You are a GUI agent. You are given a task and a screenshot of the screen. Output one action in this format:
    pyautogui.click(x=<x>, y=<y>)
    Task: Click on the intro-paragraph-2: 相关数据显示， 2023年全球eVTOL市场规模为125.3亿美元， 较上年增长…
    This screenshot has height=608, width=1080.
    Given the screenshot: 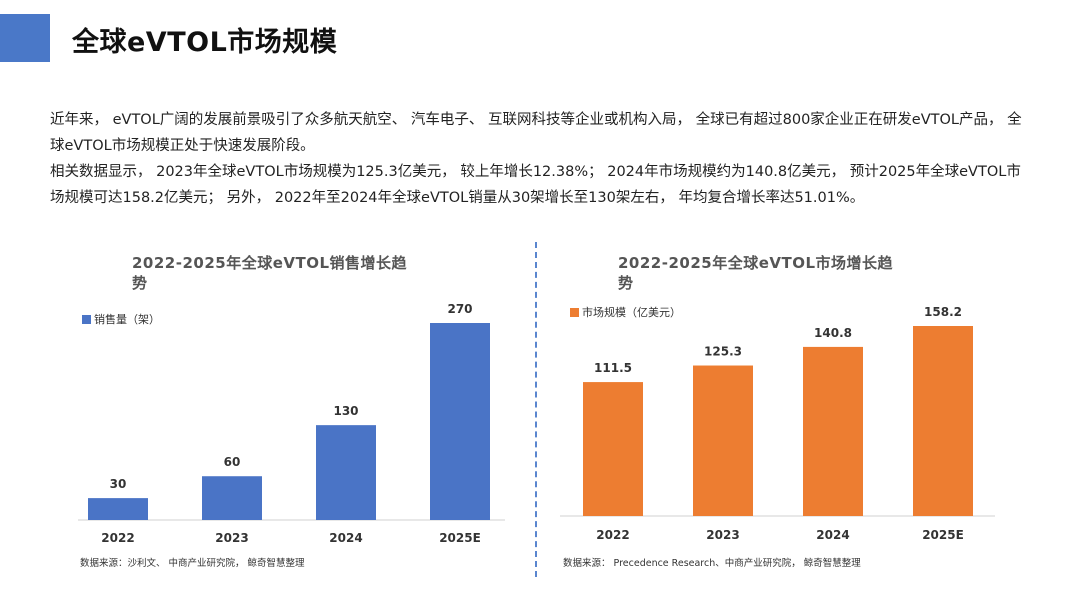 What is the action you would take?
    pyautogui.click(x=535, y=185)
    